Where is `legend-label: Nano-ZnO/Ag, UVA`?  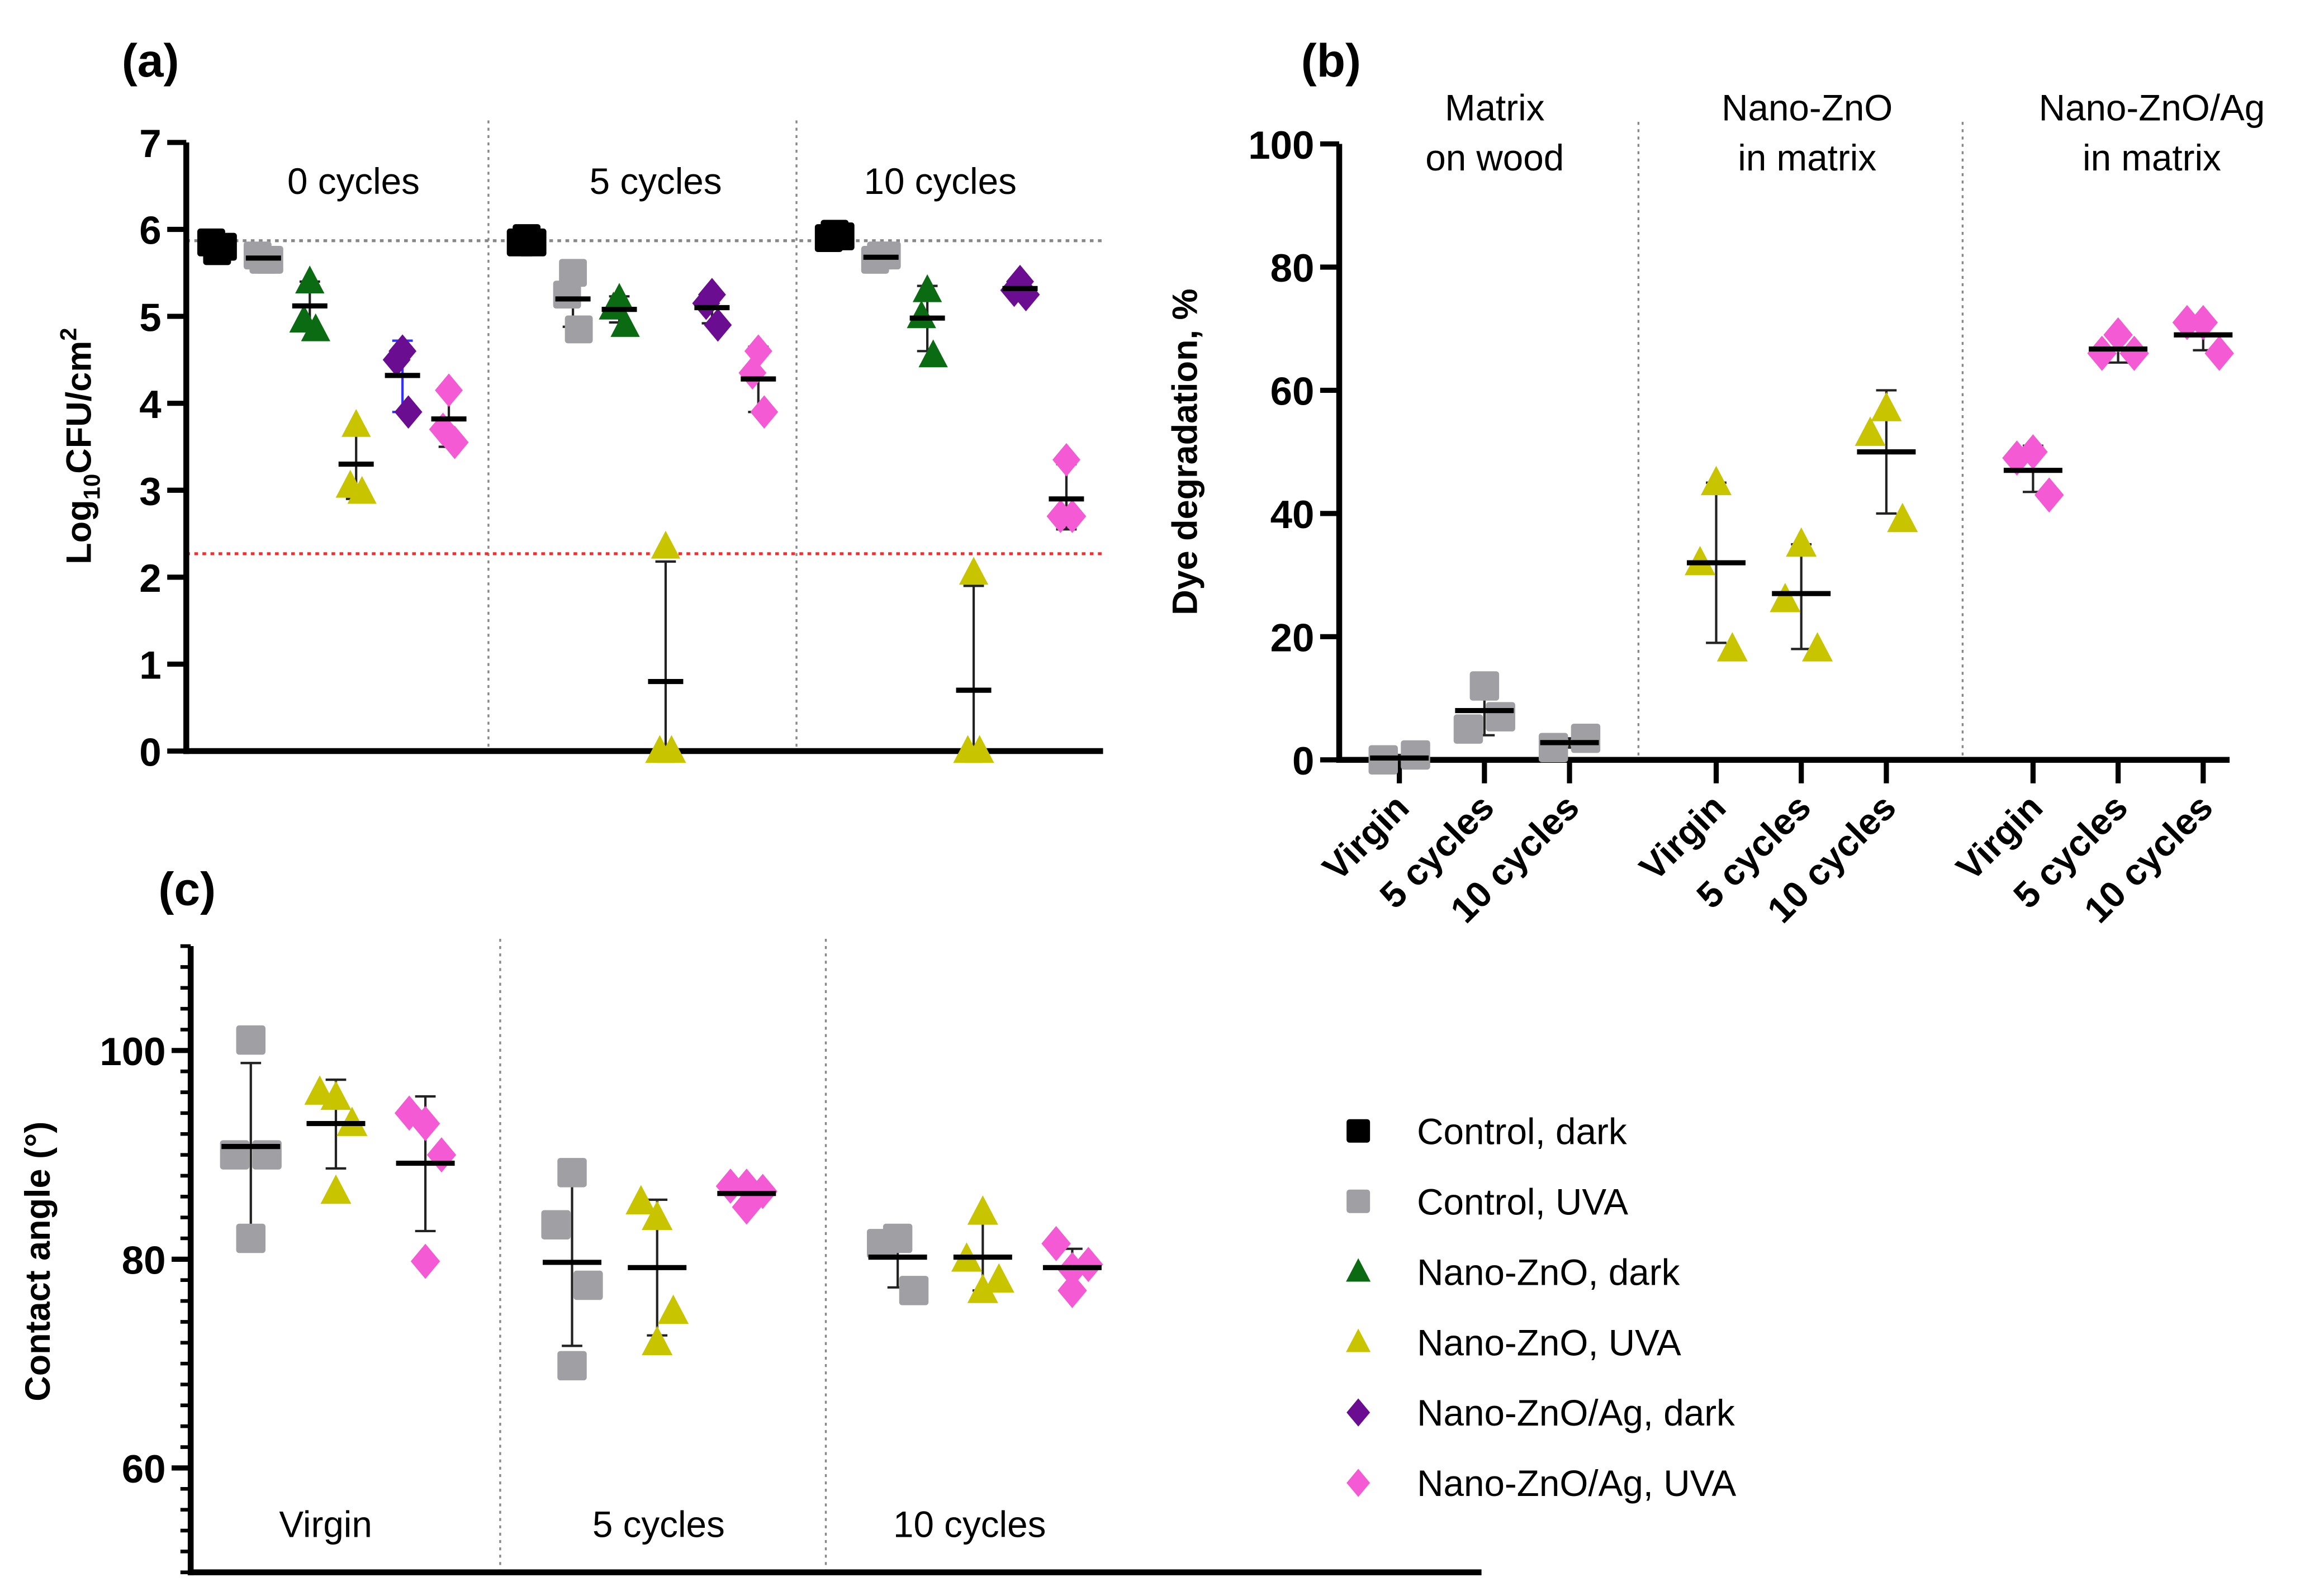
legend-label: Nano-ZnO/Ag, UVA is located at coordinates (1576, 1483).